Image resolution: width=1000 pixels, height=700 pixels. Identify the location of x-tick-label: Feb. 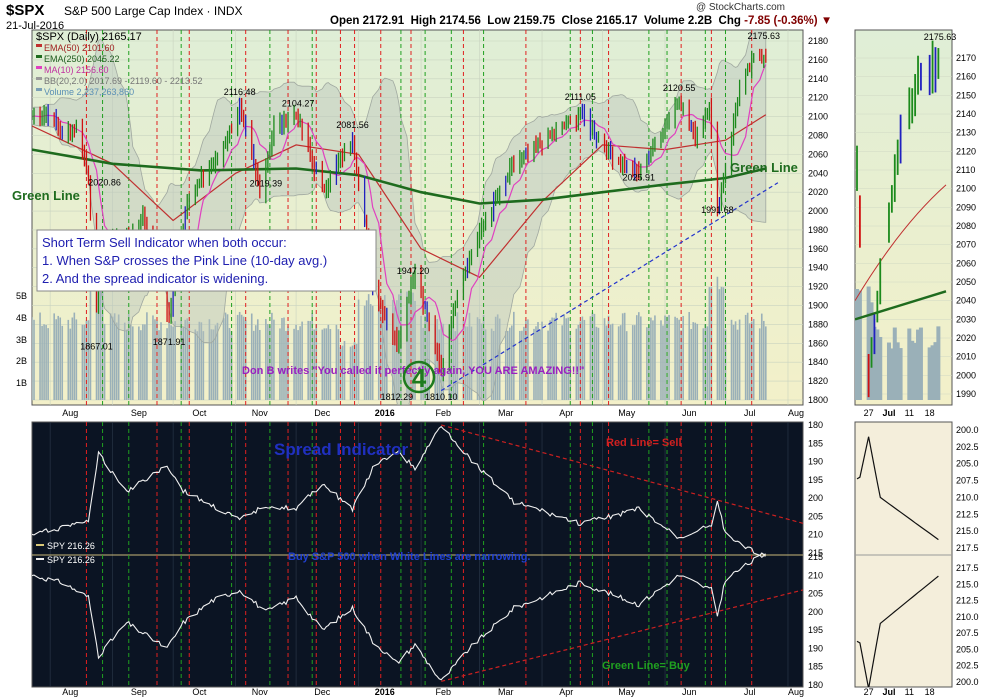
(443, 413).